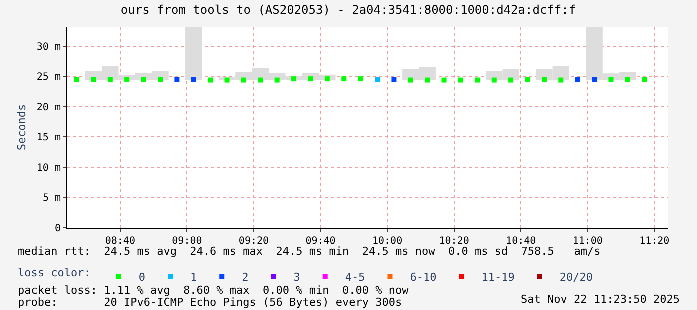 The height and width of the screenshot is (310, 697). What do you see at coordinates (187, 241) in the screenshot?
I see `x-tick-label: 09:00` at bounding box center [187, 241].